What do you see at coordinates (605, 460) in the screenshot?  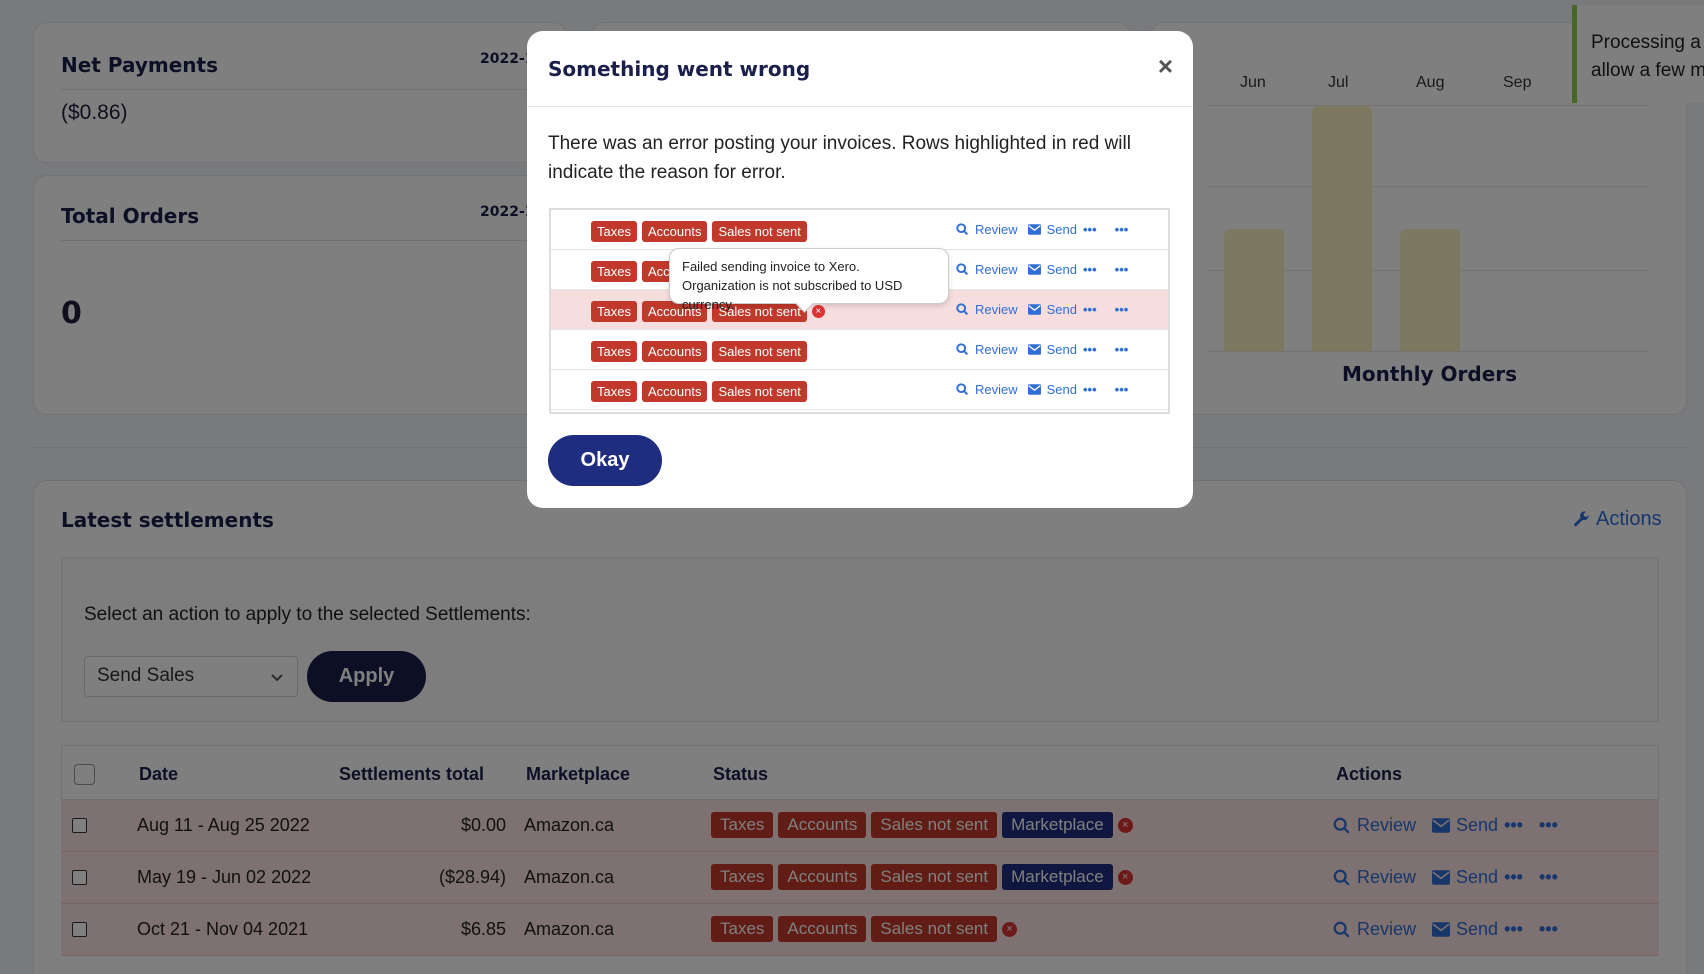 I see `okay-button: Okay` at bounding box center [605, 460].